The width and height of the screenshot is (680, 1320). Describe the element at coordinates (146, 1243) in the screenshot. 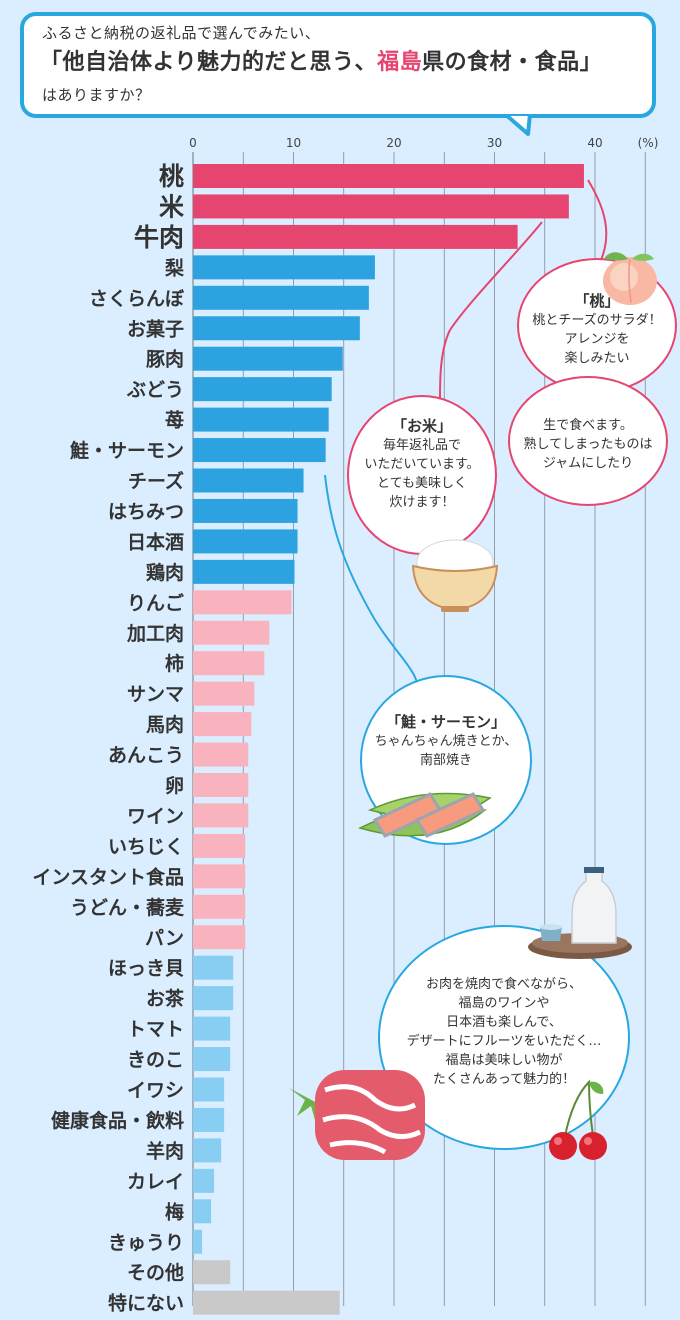

I see `category-label: きゅうり` at that location.